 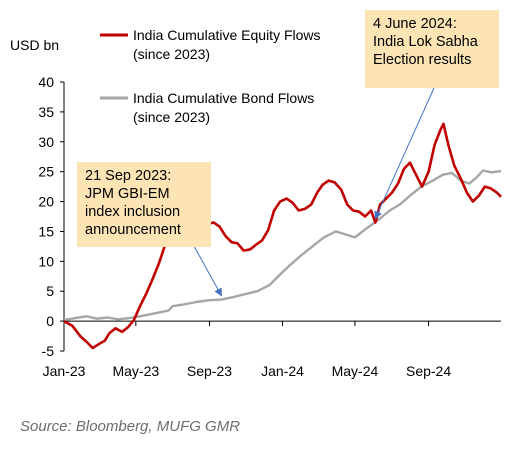 What do you see at coordinates (425, 42) in the screenshot?
I see `annotation-election-line: India Lok Sabha` at bounding box center [425, 42].